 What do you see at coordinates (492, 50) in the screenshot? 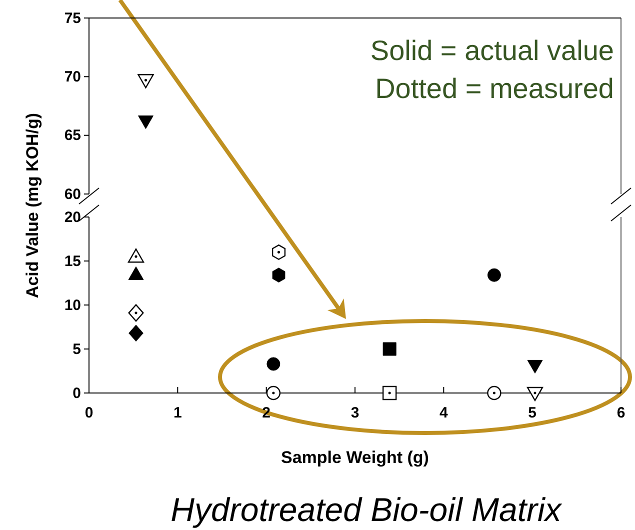
I see `annotation: Solid = actual value` at bounding box center [492, 50].